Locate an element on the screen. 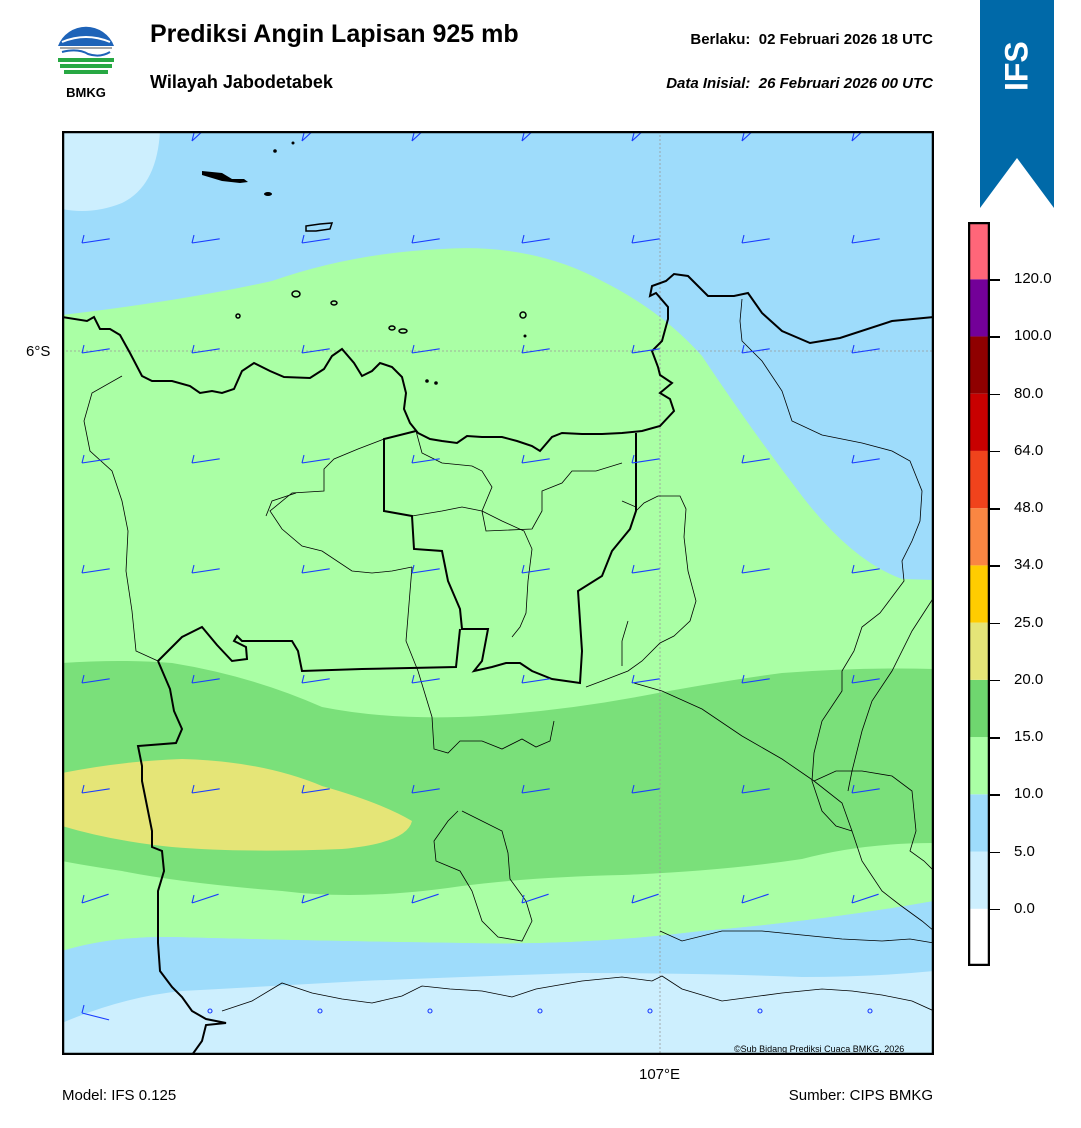  valid-label: Berlaku: is located at coordinates (720, 39).